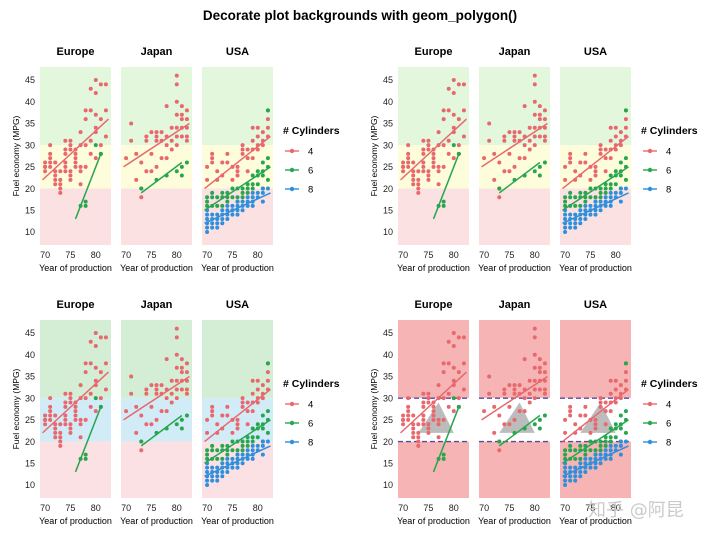 This screenshot has width=720, height=540. I want to click on x-tick-label: 80, so click(258, 508).